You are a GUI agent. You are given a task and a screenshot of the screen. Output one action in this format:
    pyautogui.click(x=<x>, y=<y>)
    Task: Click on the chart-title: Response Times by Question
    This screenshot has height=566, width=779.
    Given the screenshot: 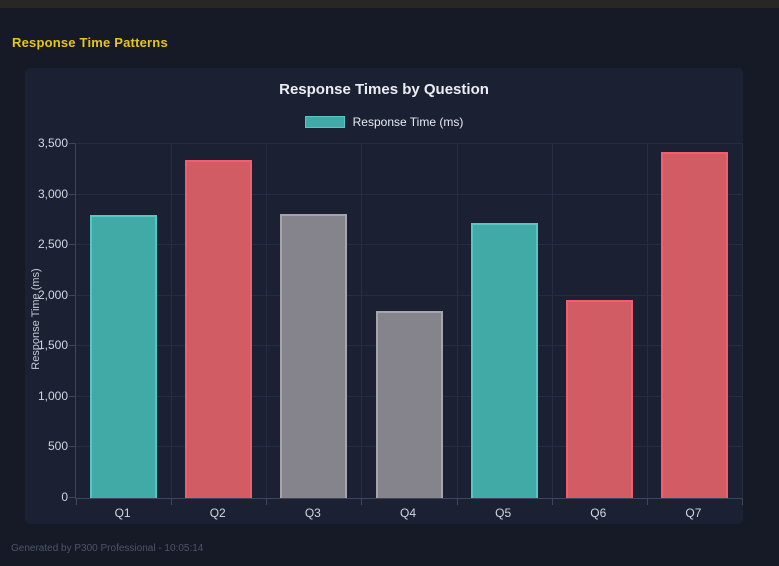 What is the action you would take?
    pyautogui.click(x=384, y=89)
    